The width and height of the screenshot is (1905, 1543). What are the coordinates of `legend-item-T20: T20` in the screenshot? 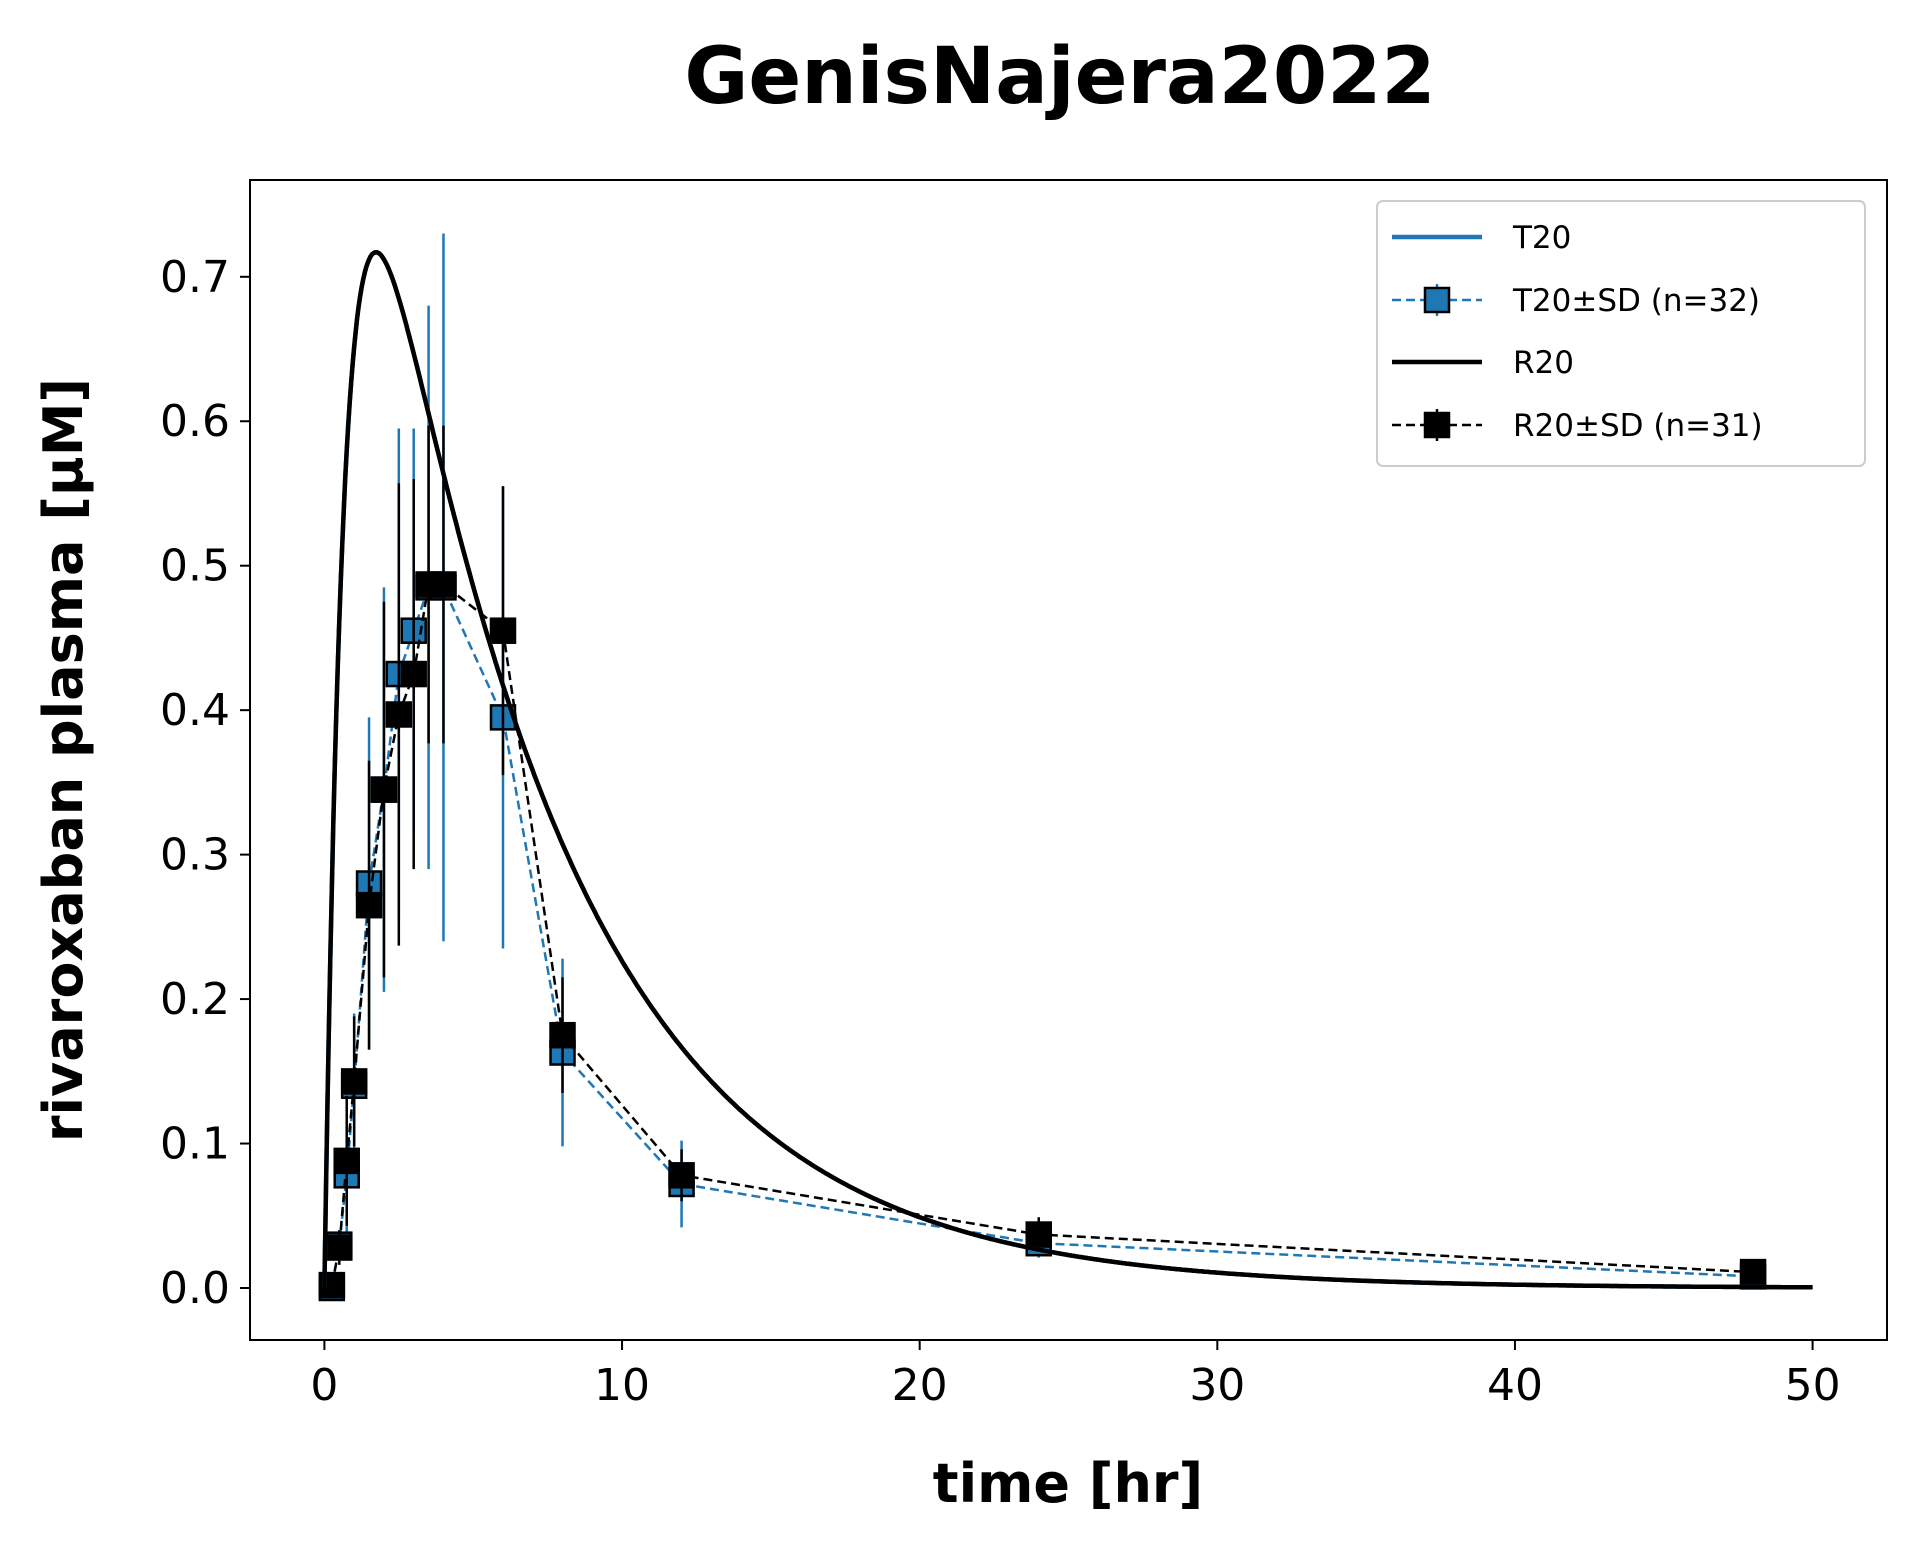 It's located at (1481, 238).